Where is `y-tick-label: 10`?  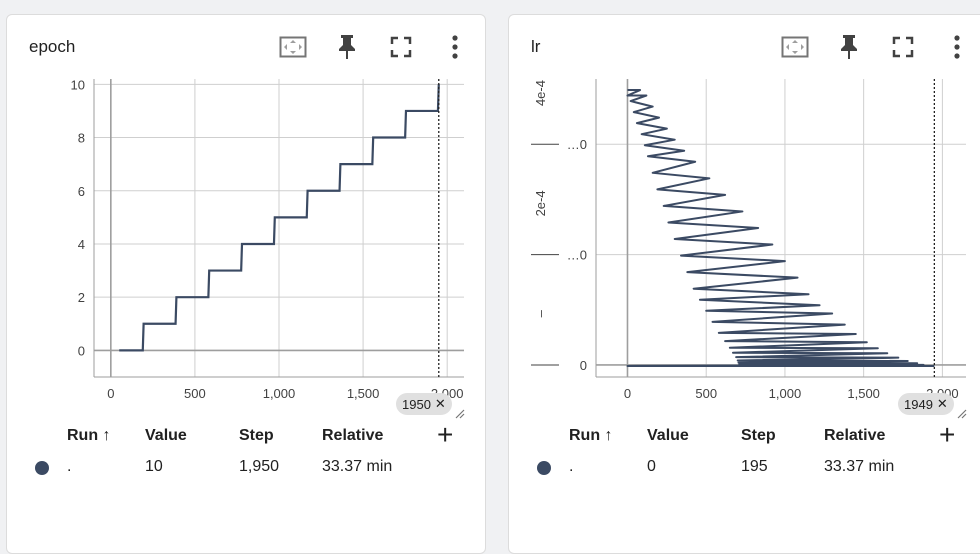
y-tick-label: 10 is located at coordinates (78, 84).